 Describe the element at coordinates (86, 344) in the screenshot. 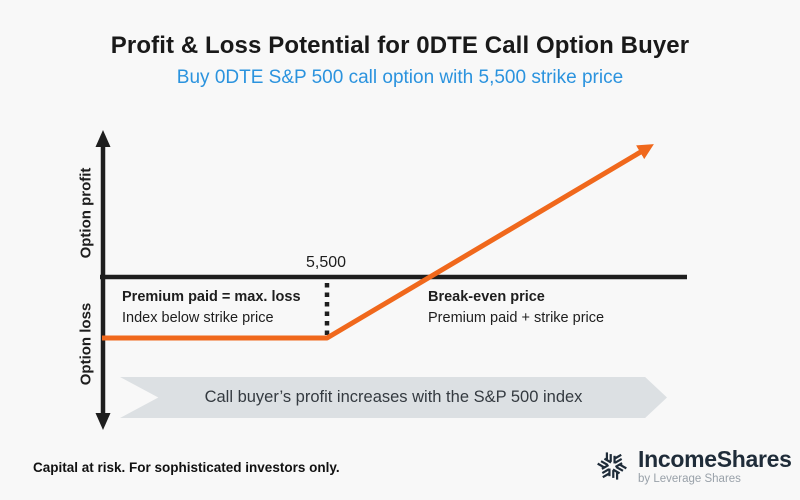

I see `y-axis-label-loss: Option loss` at that location.